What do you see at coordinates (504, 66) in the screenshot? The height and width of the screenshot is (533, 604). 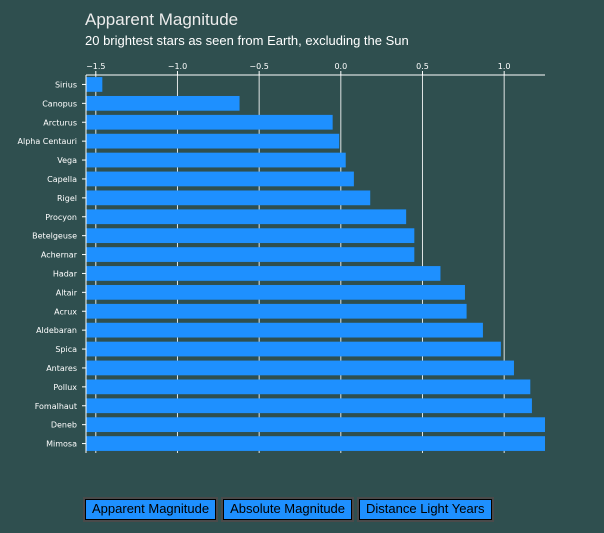 I see `x-tick-label: 1.0` at bounding box center [504, 66].